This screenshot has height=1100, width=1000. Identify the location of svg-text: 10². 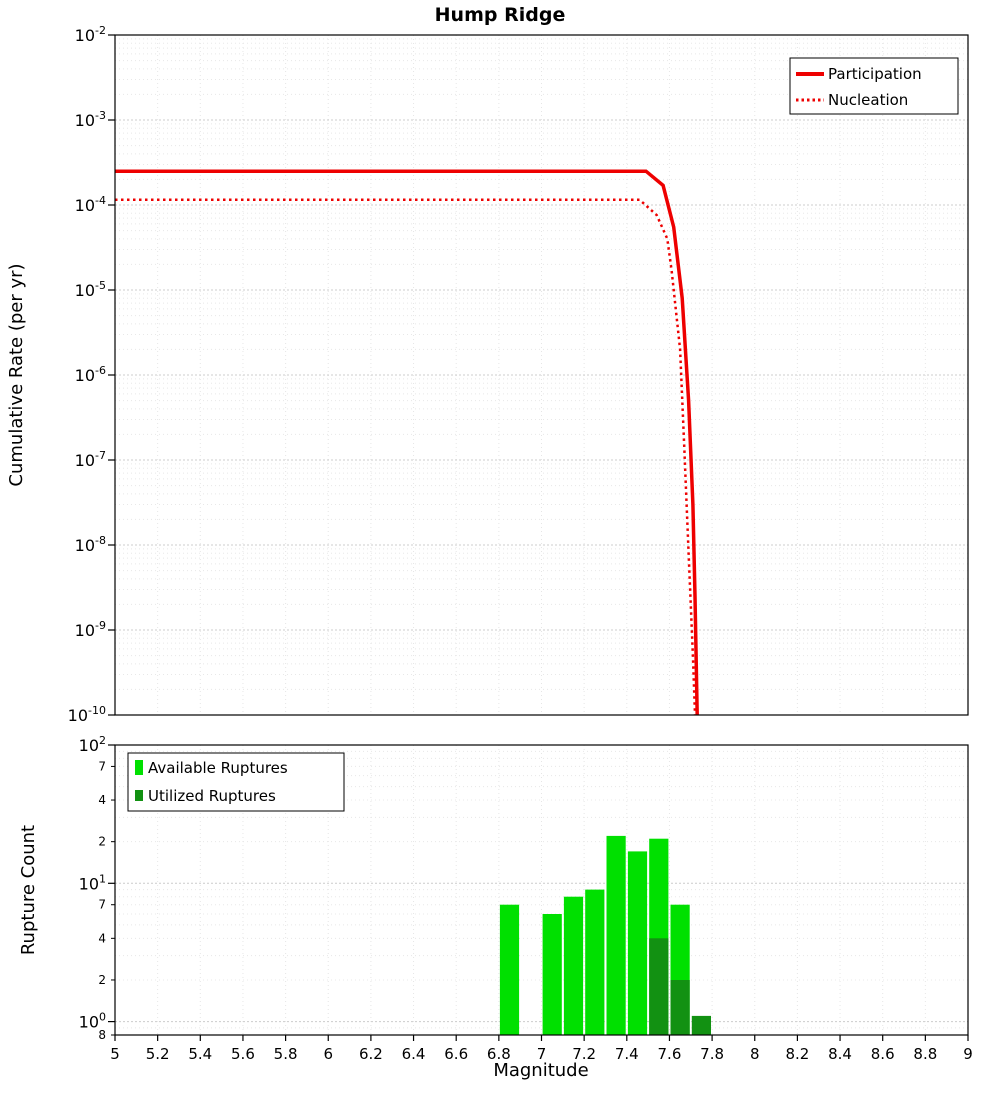
(92, 744).